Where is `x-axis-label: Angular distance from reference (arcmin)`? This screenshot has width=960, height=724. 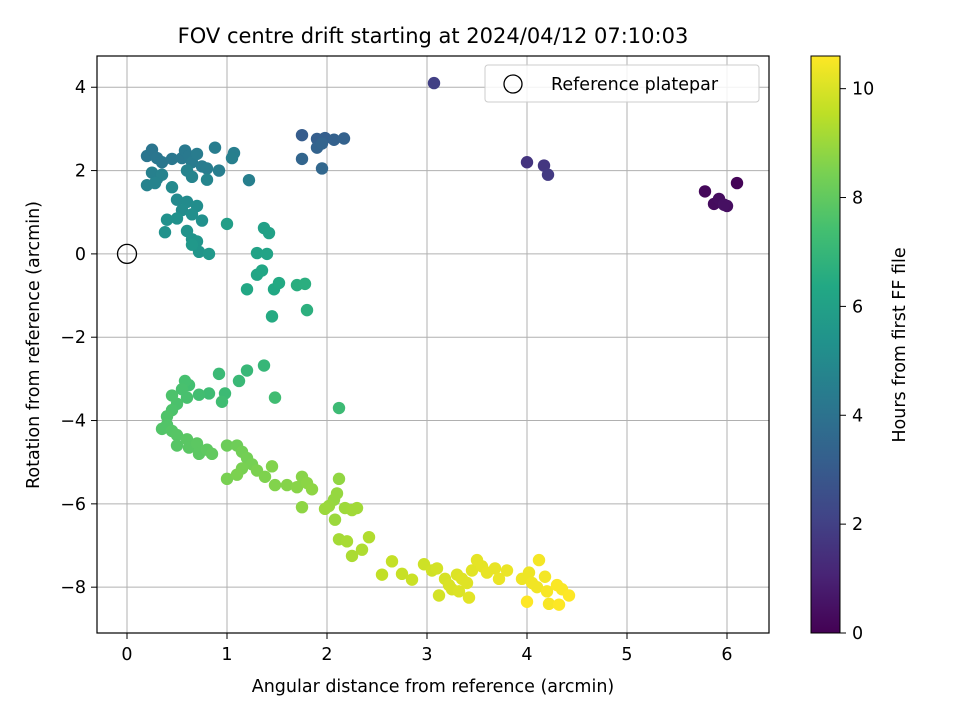 x-axis-label: Angular distance from reference (arcmin) is located at coordinates (433, 687).